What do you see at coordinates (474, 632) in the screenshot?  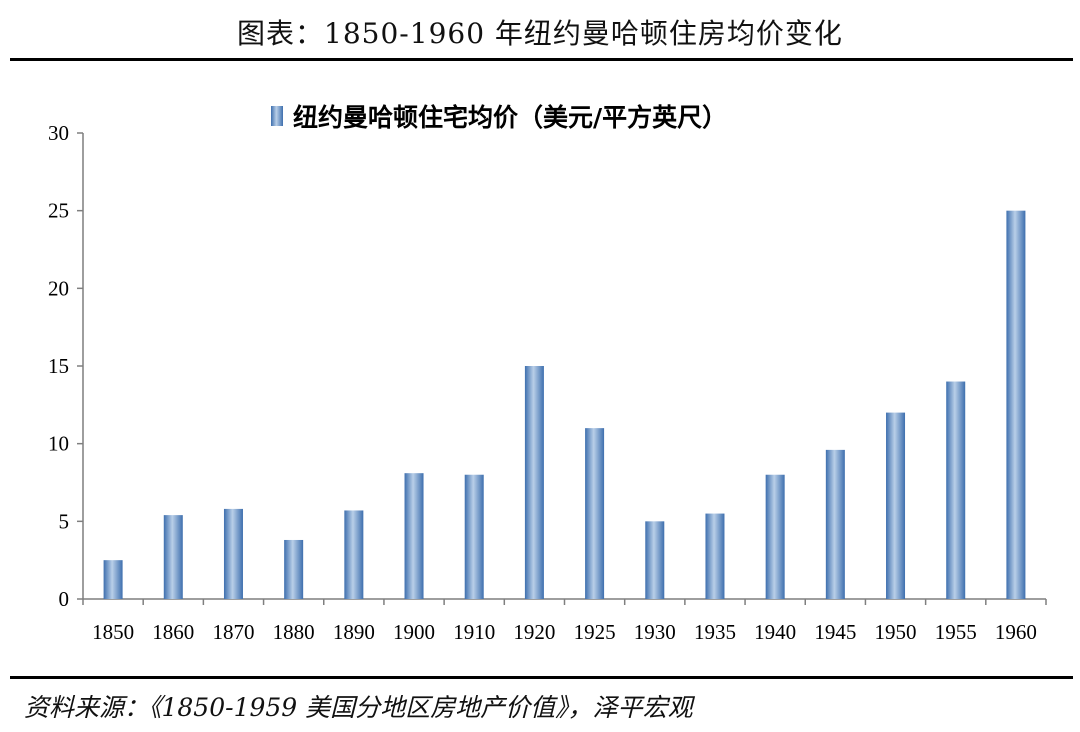 I see `x-tick-label: 1910` at bounding box center [474, 632].